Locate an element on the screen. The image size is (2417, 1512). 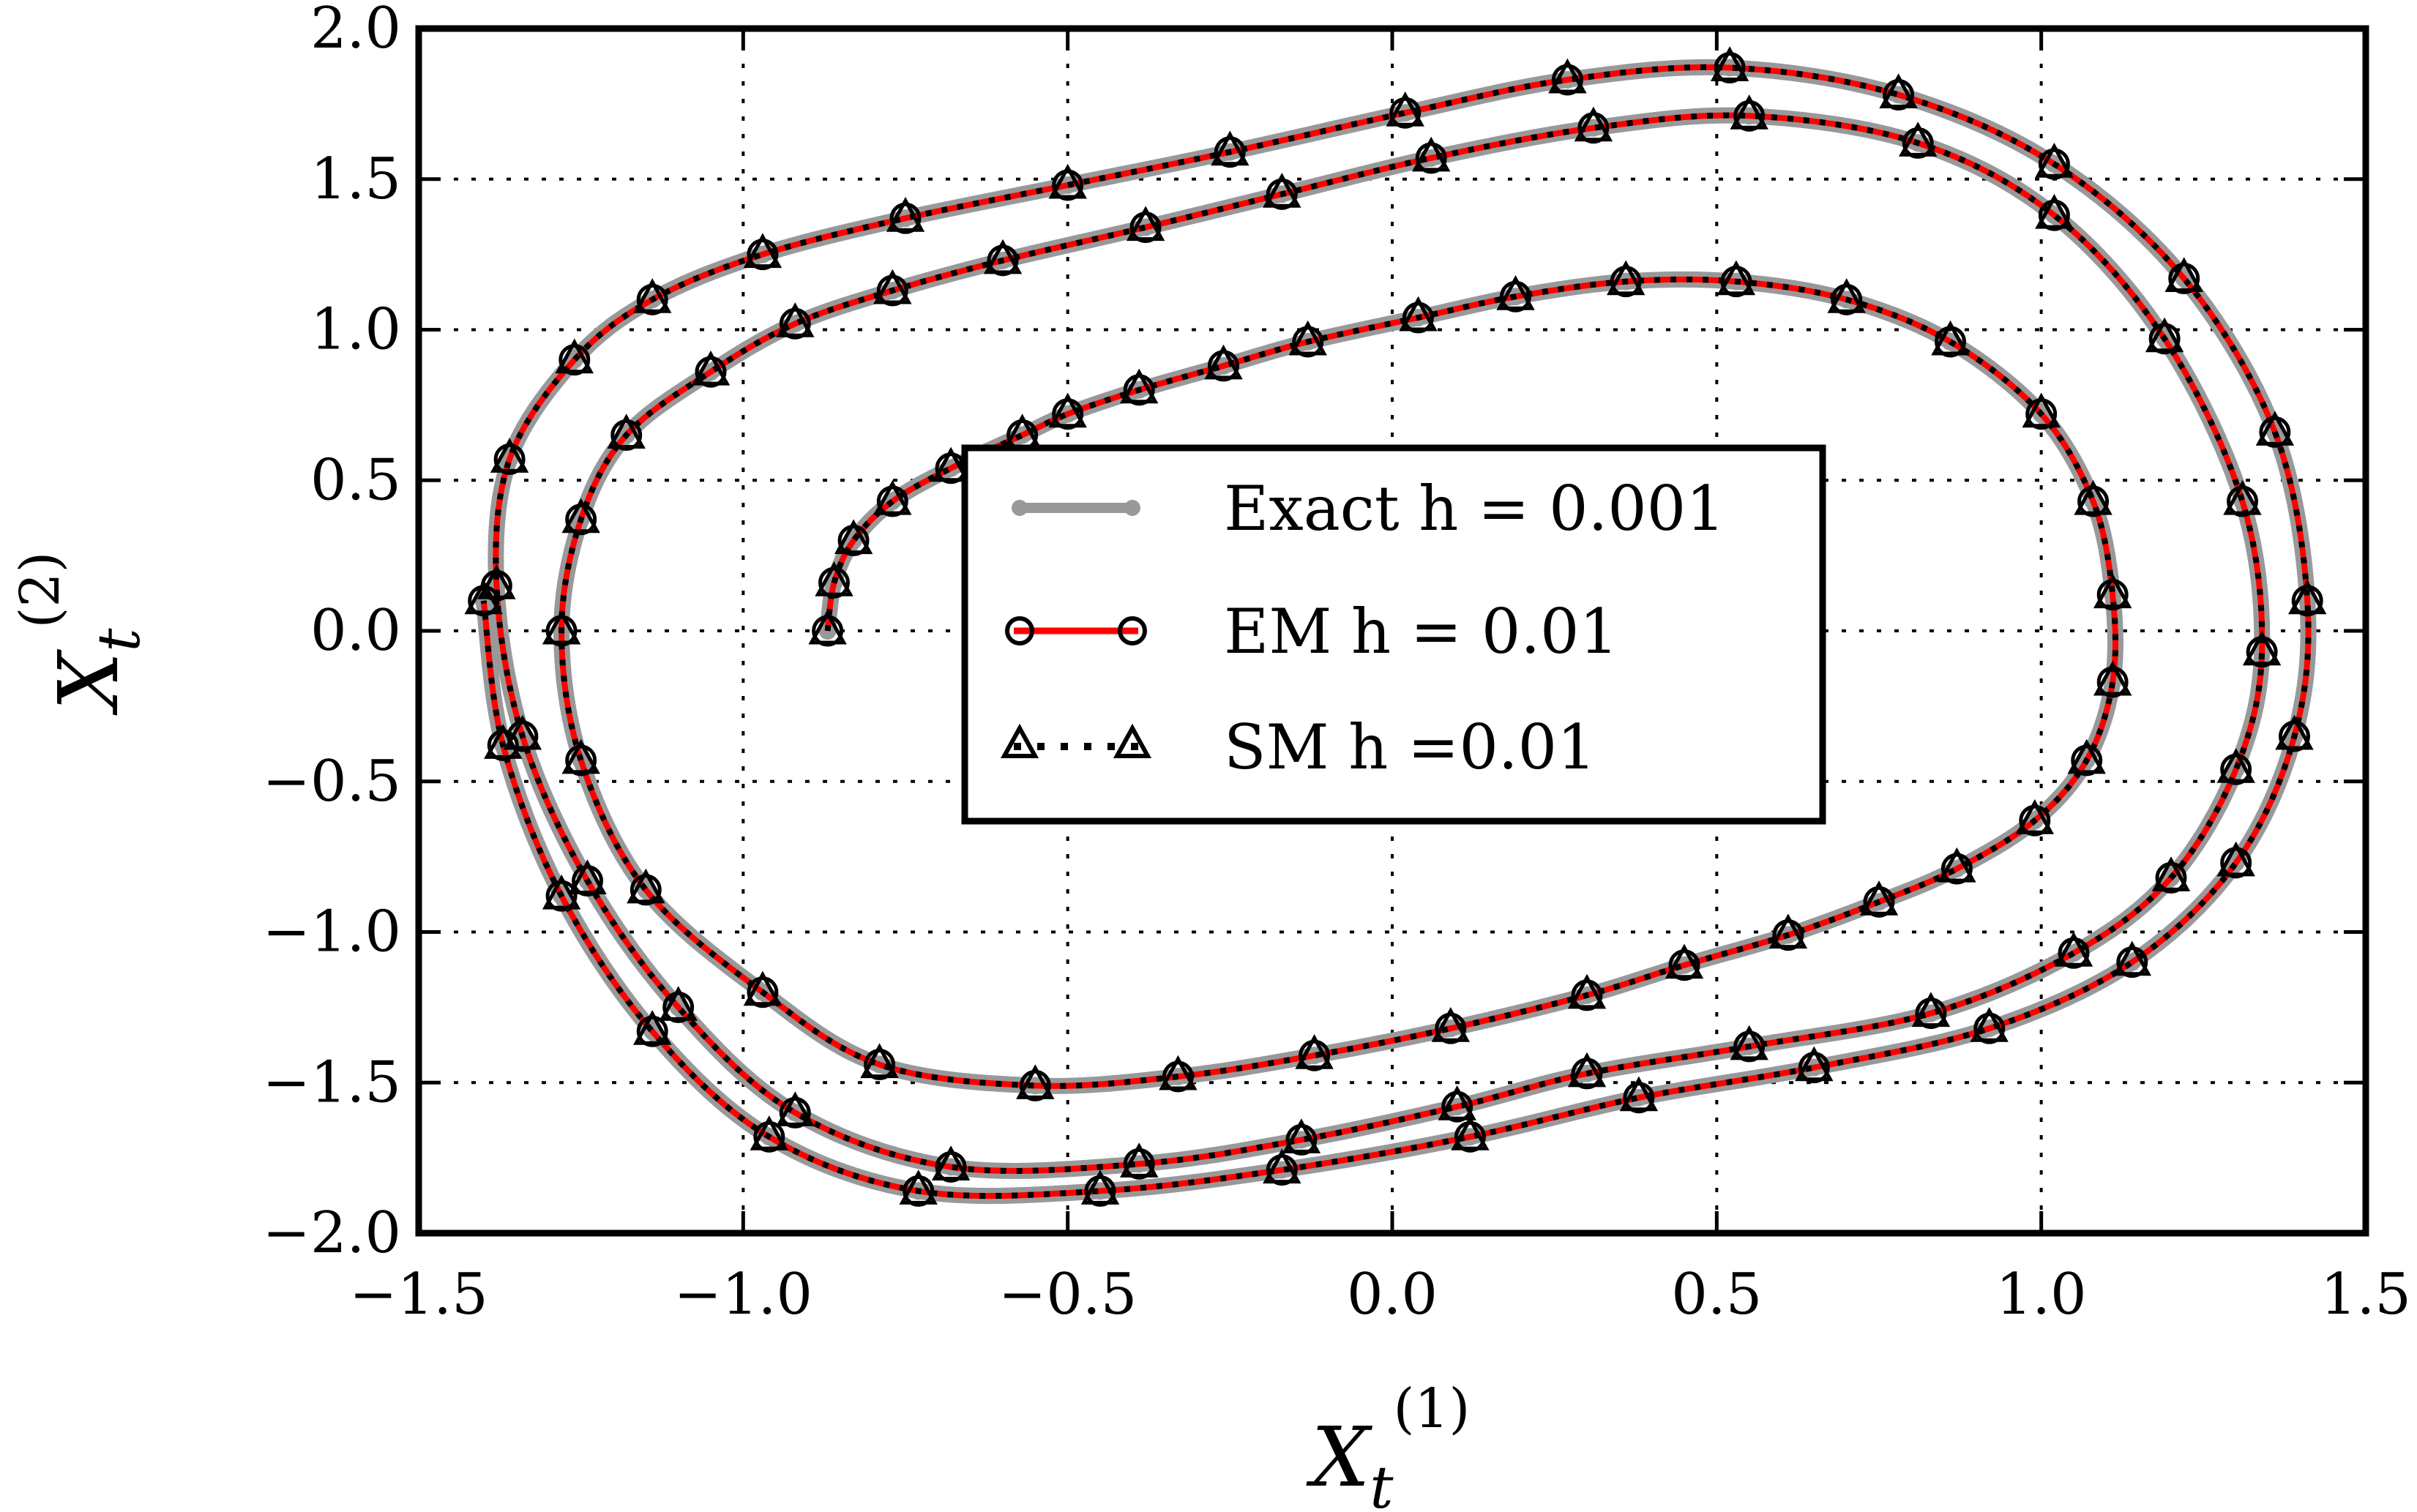
y-tick-label: 0.0 is located at coordinates (355, 631).